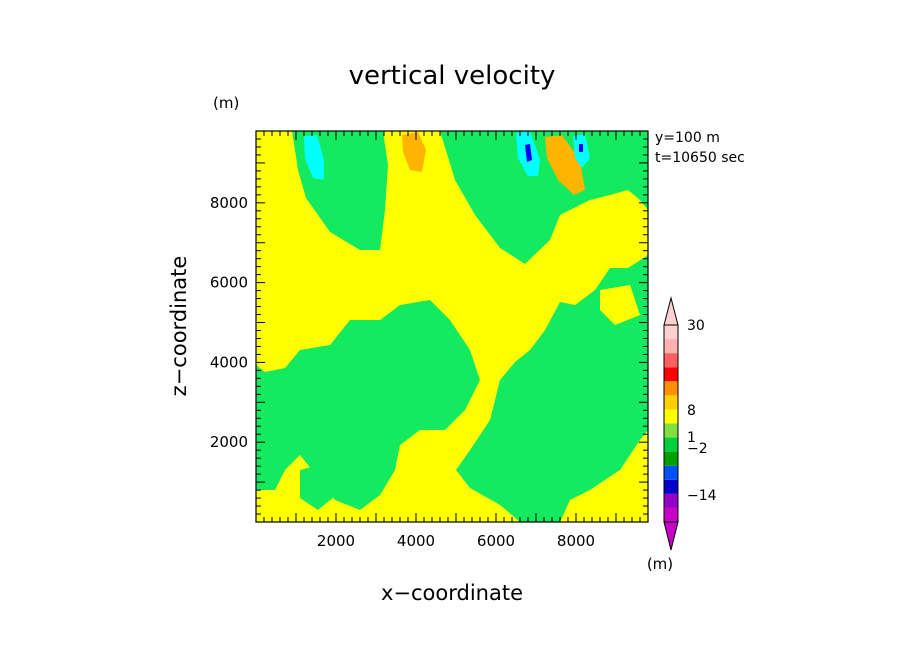 This screenshot has width=904, height=654. Describe the element at coordinates (229, 283) in the screenshot. I see `y-tick-label: 6000` at that location.